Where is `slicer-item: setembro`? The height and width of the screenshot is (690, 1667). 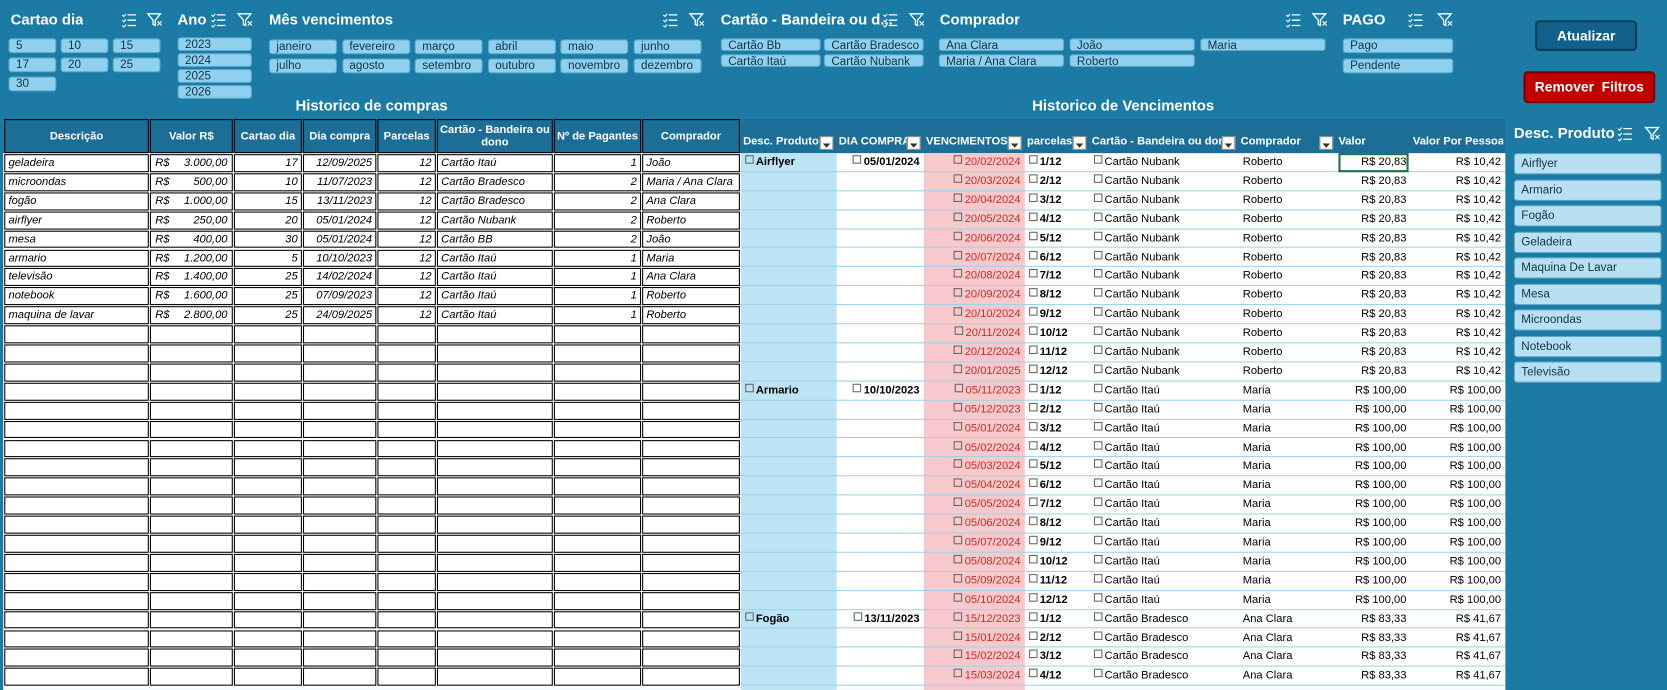 slicer-item: setembro is located at coordinates (448, 66).